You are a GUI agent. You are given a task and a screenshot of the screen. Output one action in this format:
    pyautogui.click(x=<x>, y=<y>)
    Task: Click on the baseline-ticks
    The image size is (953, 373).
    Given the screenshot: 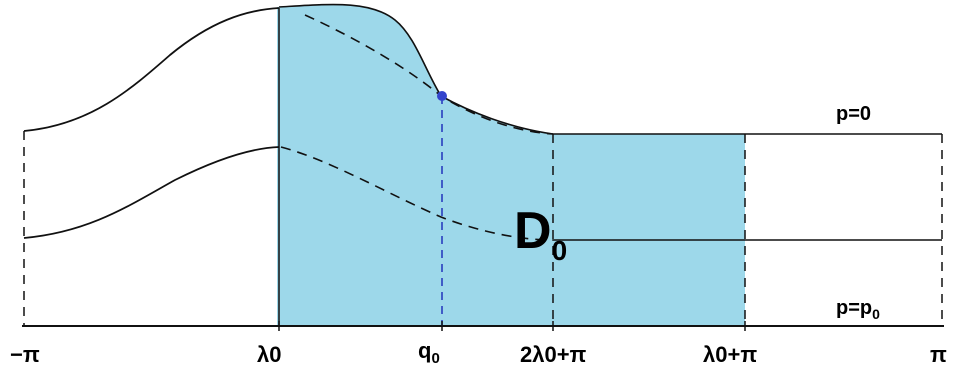 What is the action you would take?
    pyautogui.click(x=512, y=326)
    